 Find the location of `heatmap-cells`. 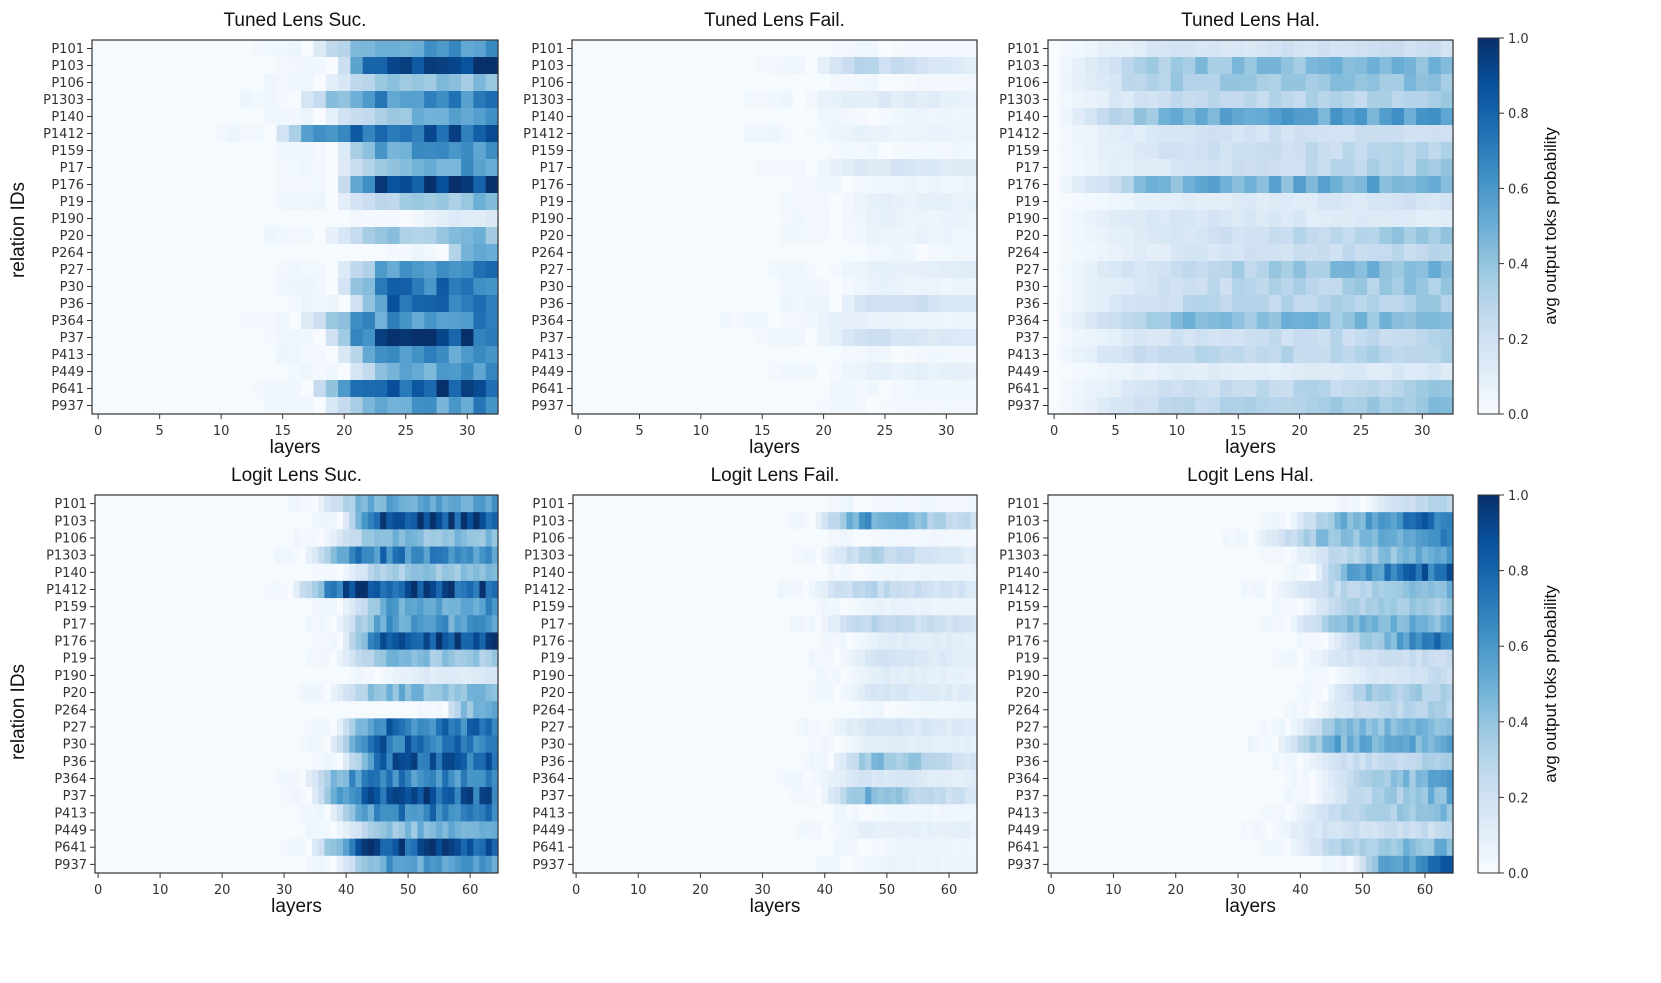

heatmap-cells is located at coordinates (295, 227).